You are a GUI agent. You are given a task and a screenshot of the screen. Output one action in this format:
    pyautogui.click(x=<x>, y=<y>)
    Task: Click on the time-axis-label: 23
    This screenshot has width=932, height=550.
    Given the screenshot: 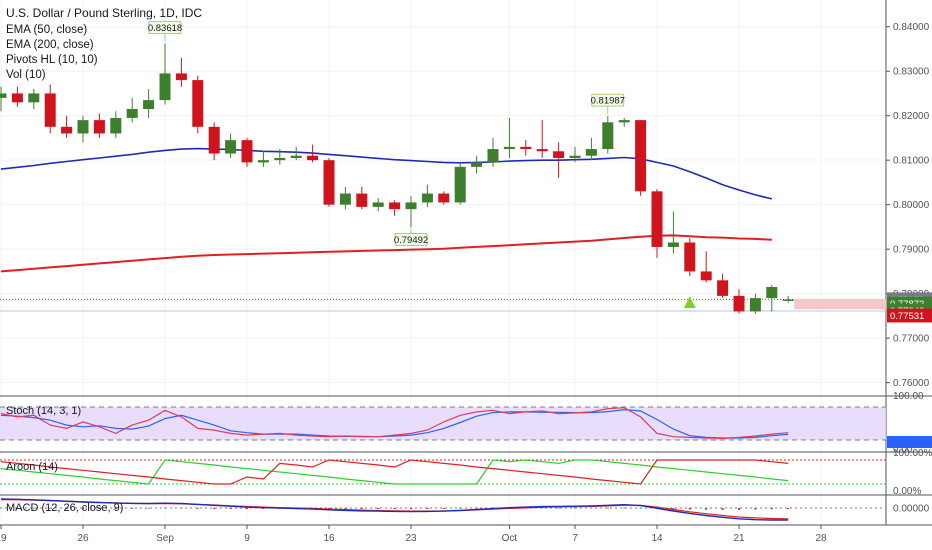 What is the action you would take?
    pyautogui.click(x=411, y=538)
    